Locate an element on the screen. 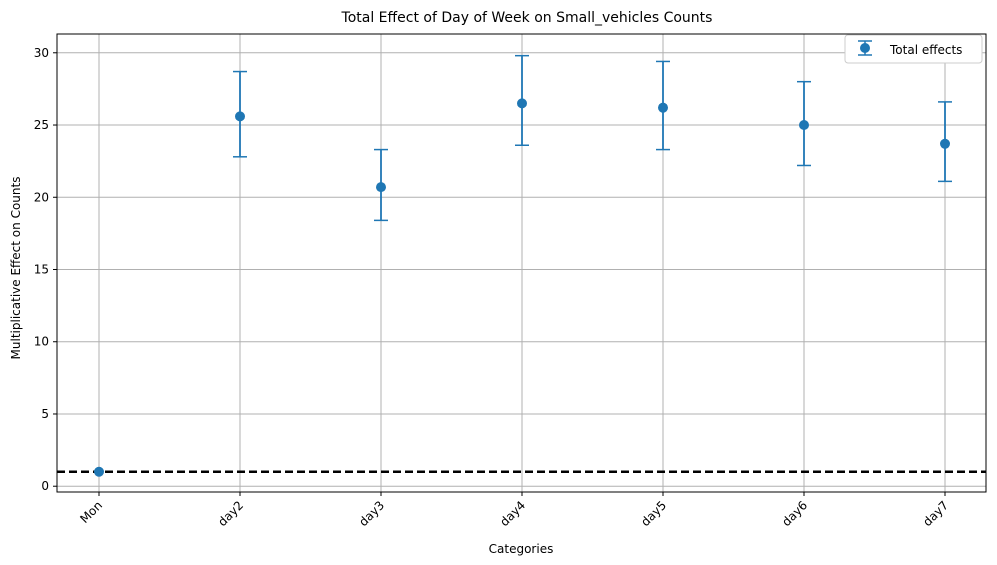 The height and width of the screenshot is (565, 997). y-axis-ticks: 0 5 10 15 20 25 30 is located at coordinates (45, 269).